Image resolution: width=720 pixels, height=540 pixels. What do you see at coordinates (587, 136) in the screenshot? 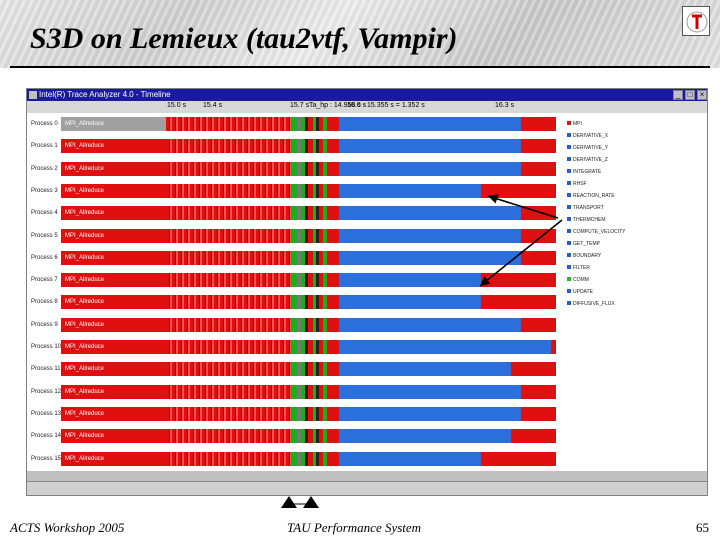
I see `legend-item: DERIVATIVE_X` at bounding box center [587, 136].